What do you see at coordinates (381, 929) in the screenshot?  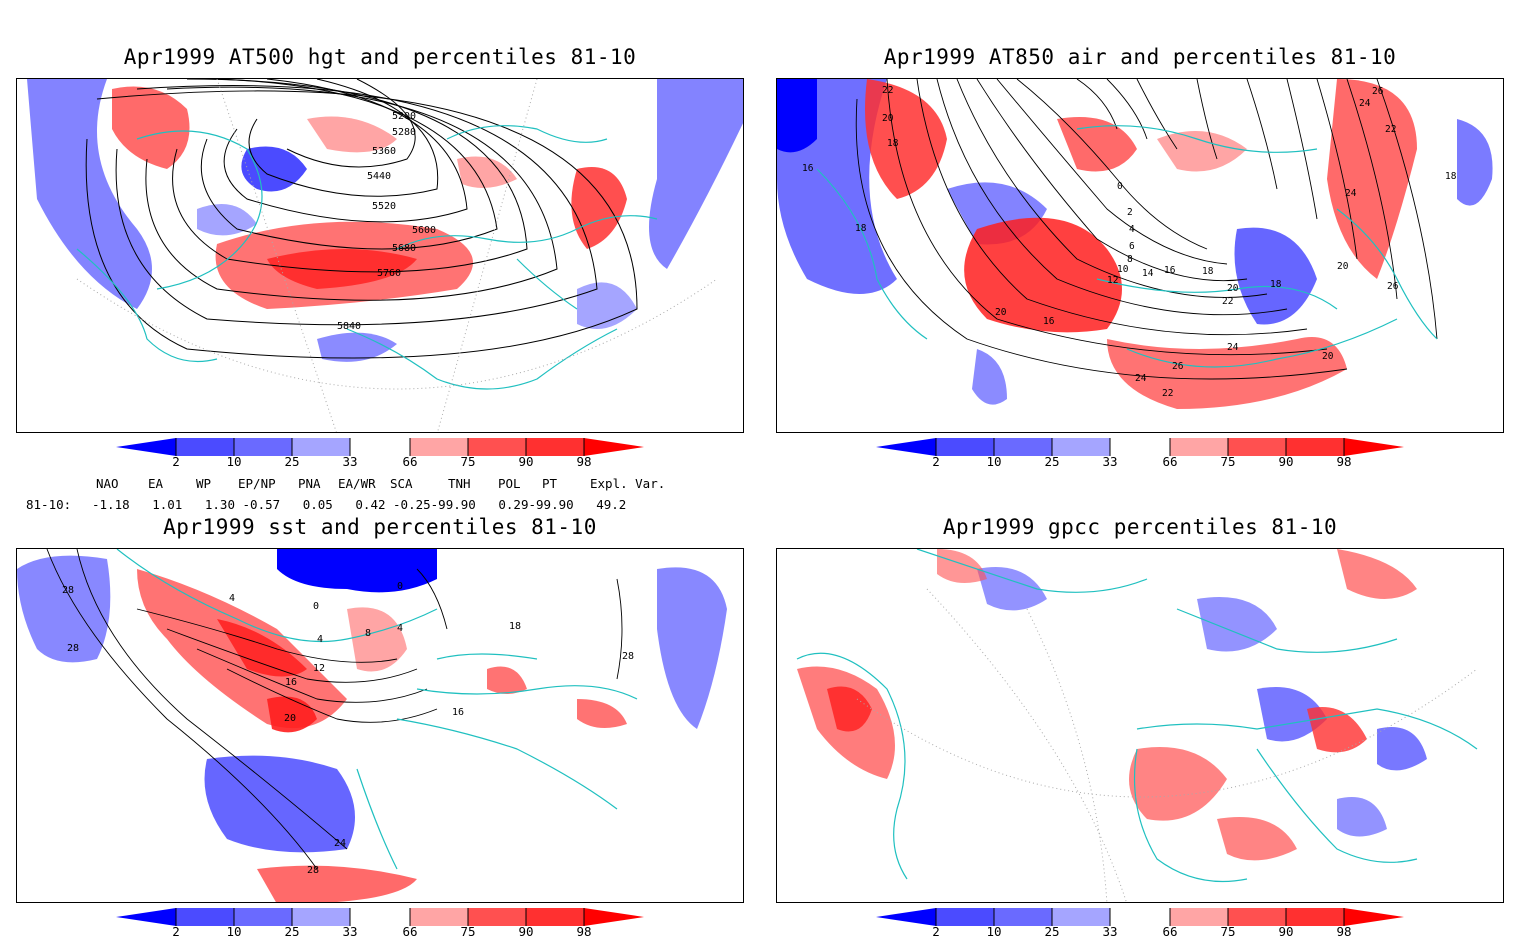 I see `colorbar-3: 2 10 25 33 66 75 90 98` at bounding box center [381, 929].